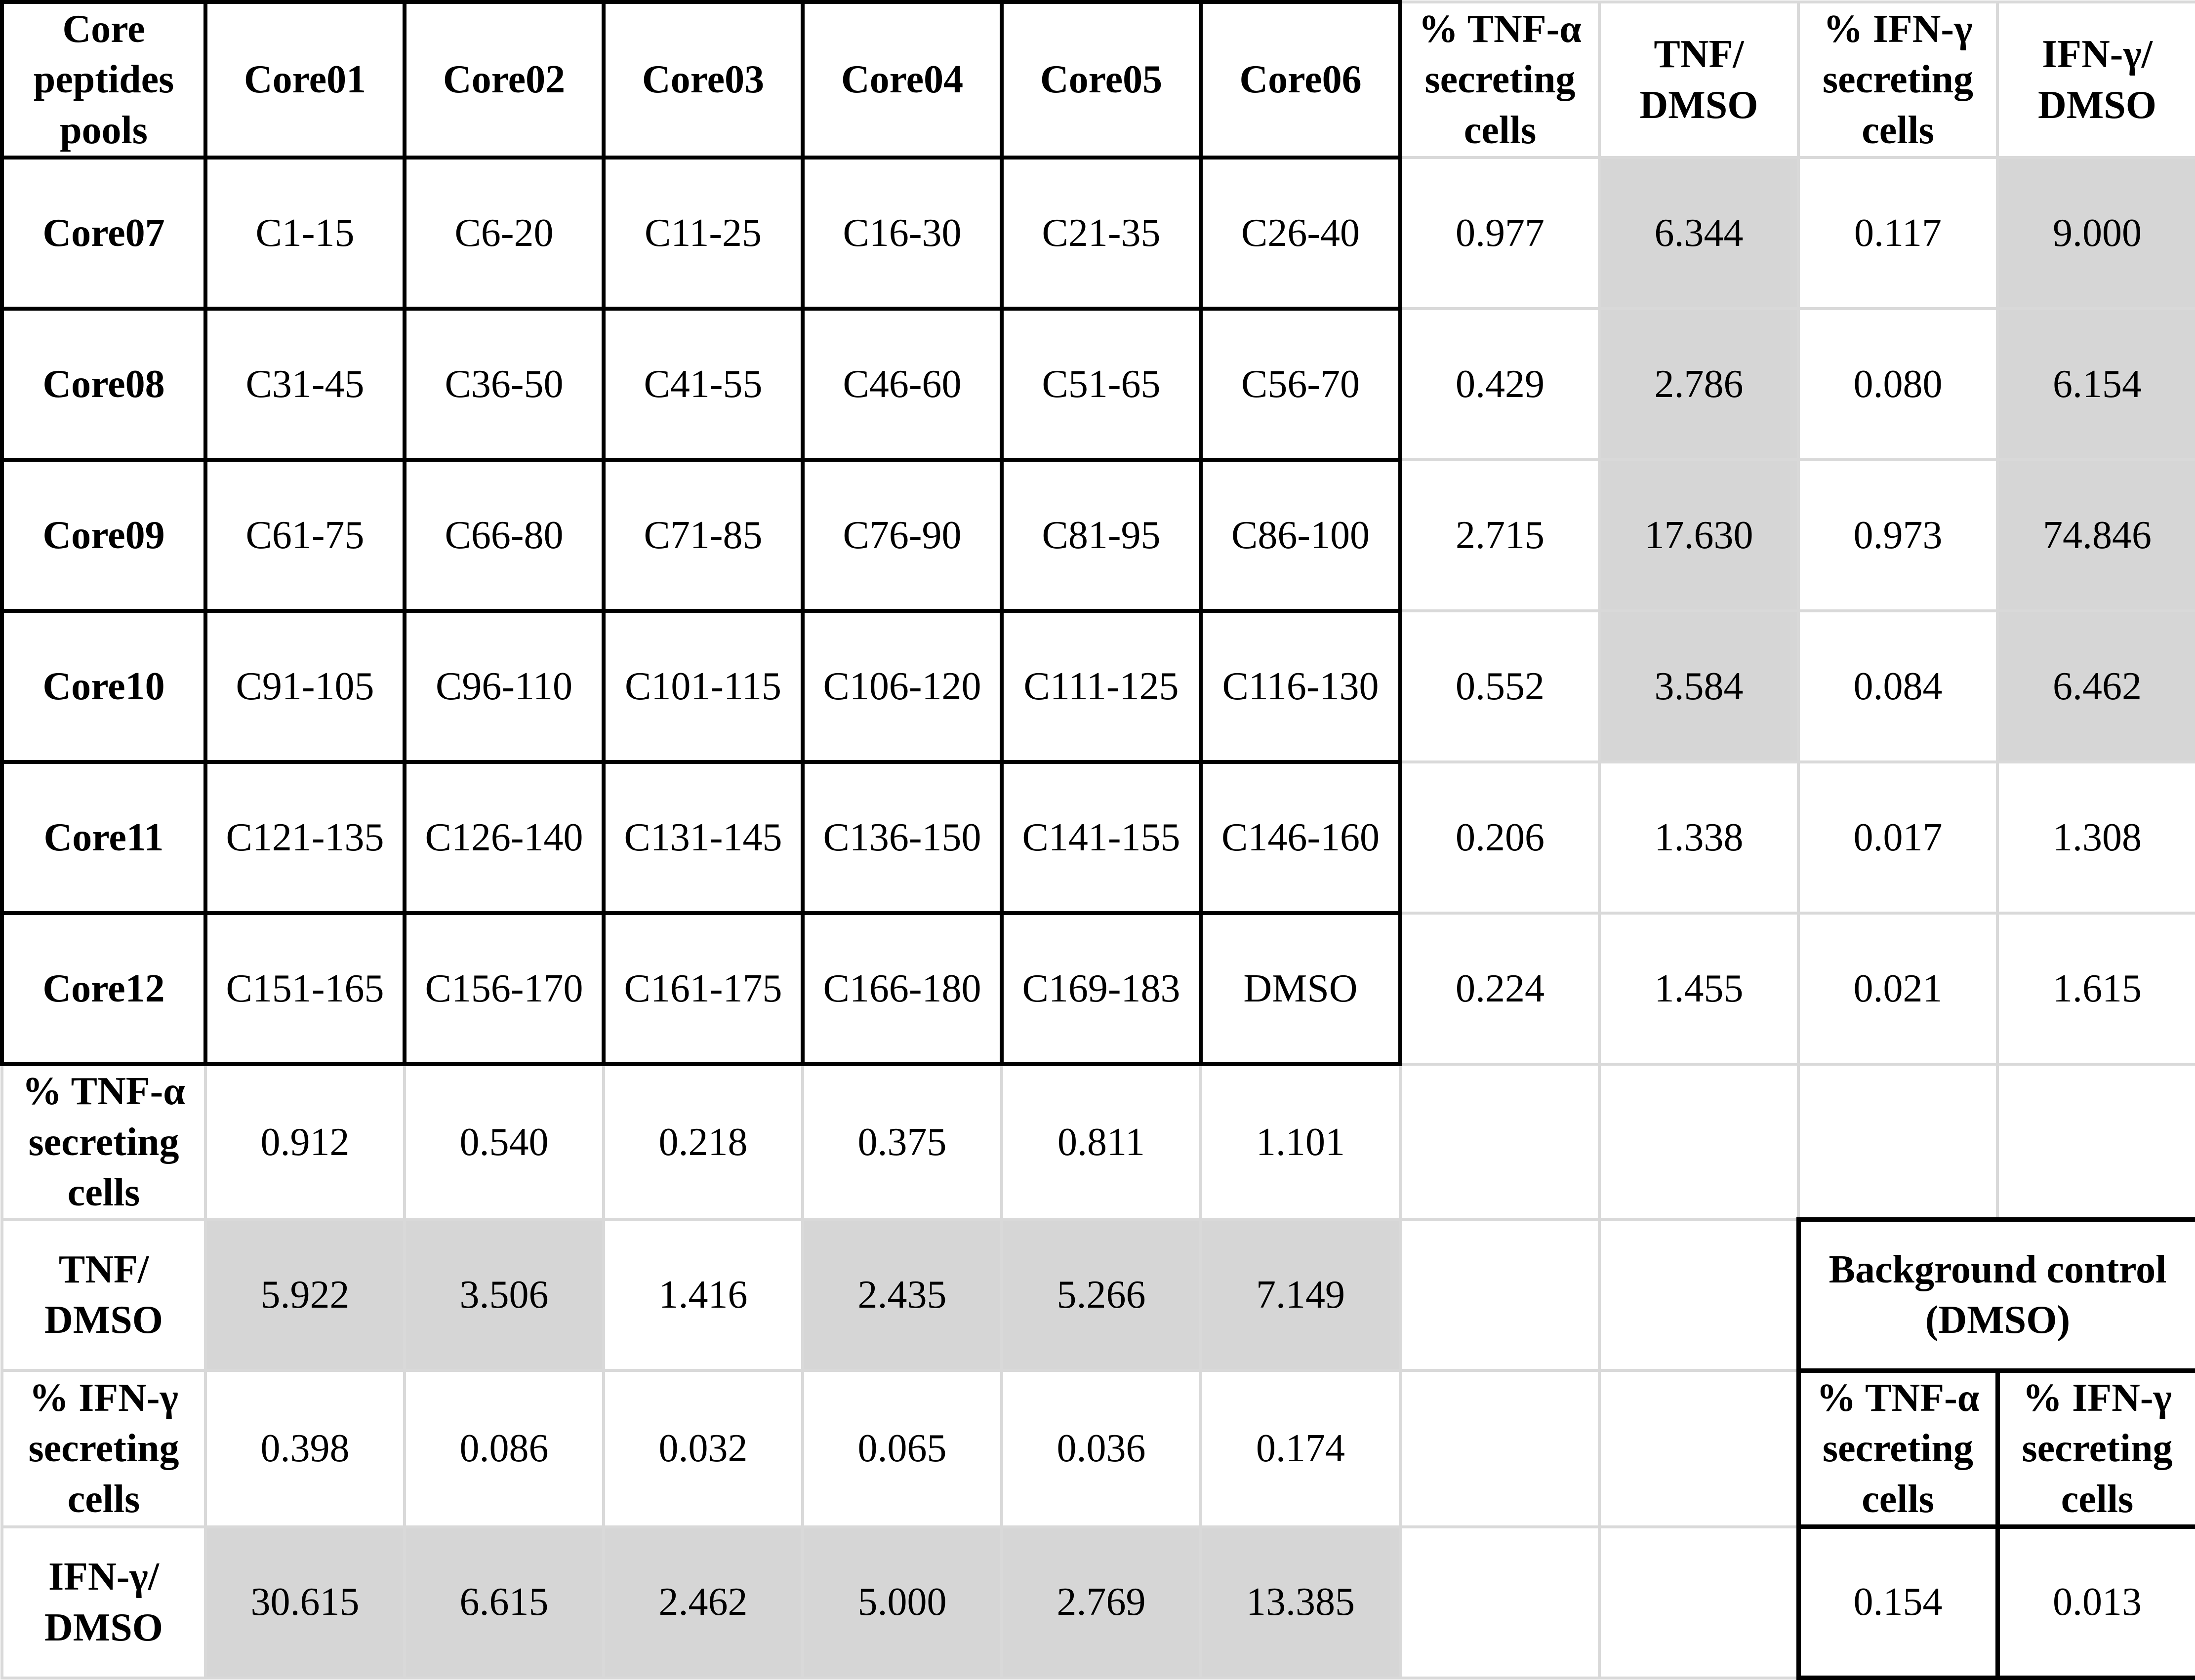 Image resolution: width=2195 pixels, height=1680 pixels. Describe the element at coordinates (1699, 80) in the screenshot. I see `col-header-tnf-ratio: TNF/ DMSO` at that location.